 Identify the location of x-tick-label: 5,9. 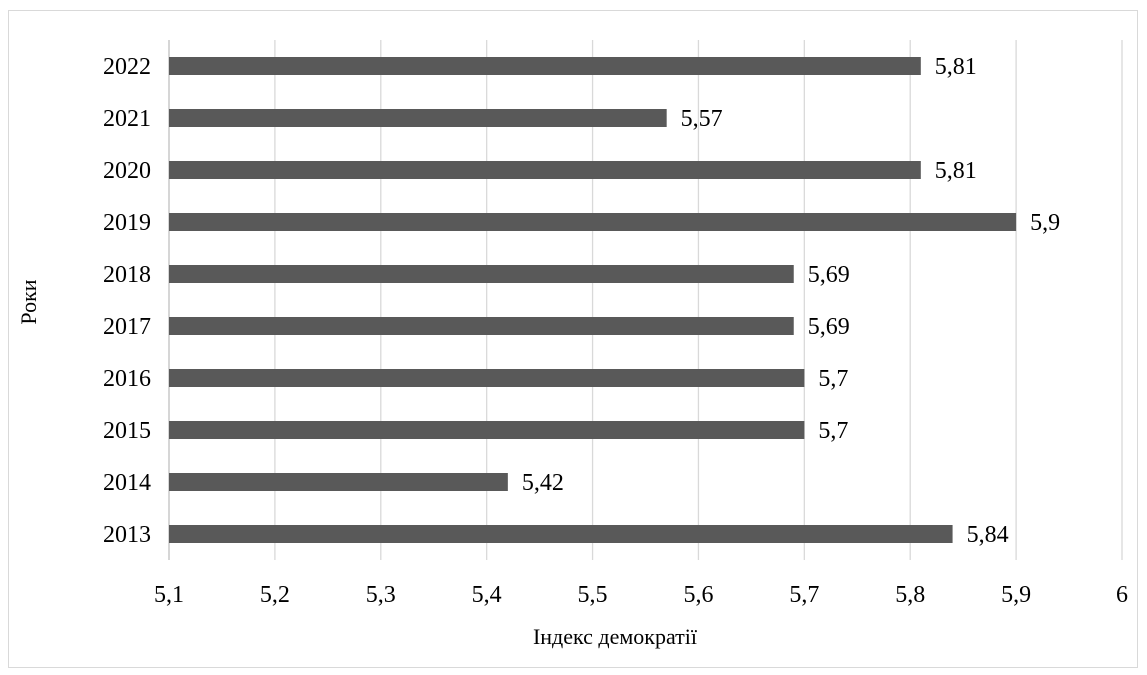
(1016, 595).